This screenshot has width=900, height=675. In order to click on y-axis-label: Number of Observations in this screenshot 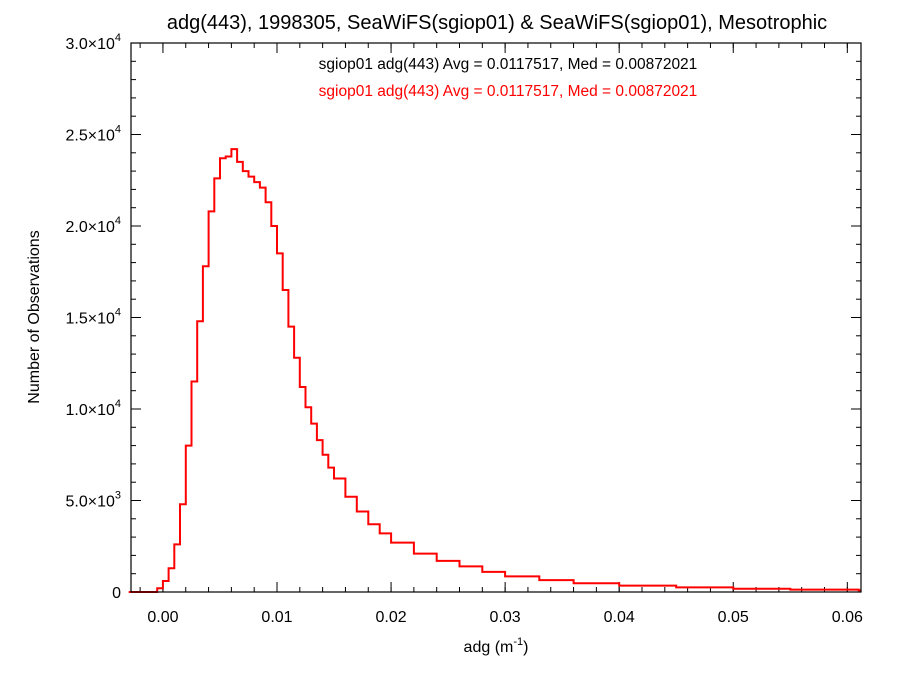, I will do `click(34, 316)`.